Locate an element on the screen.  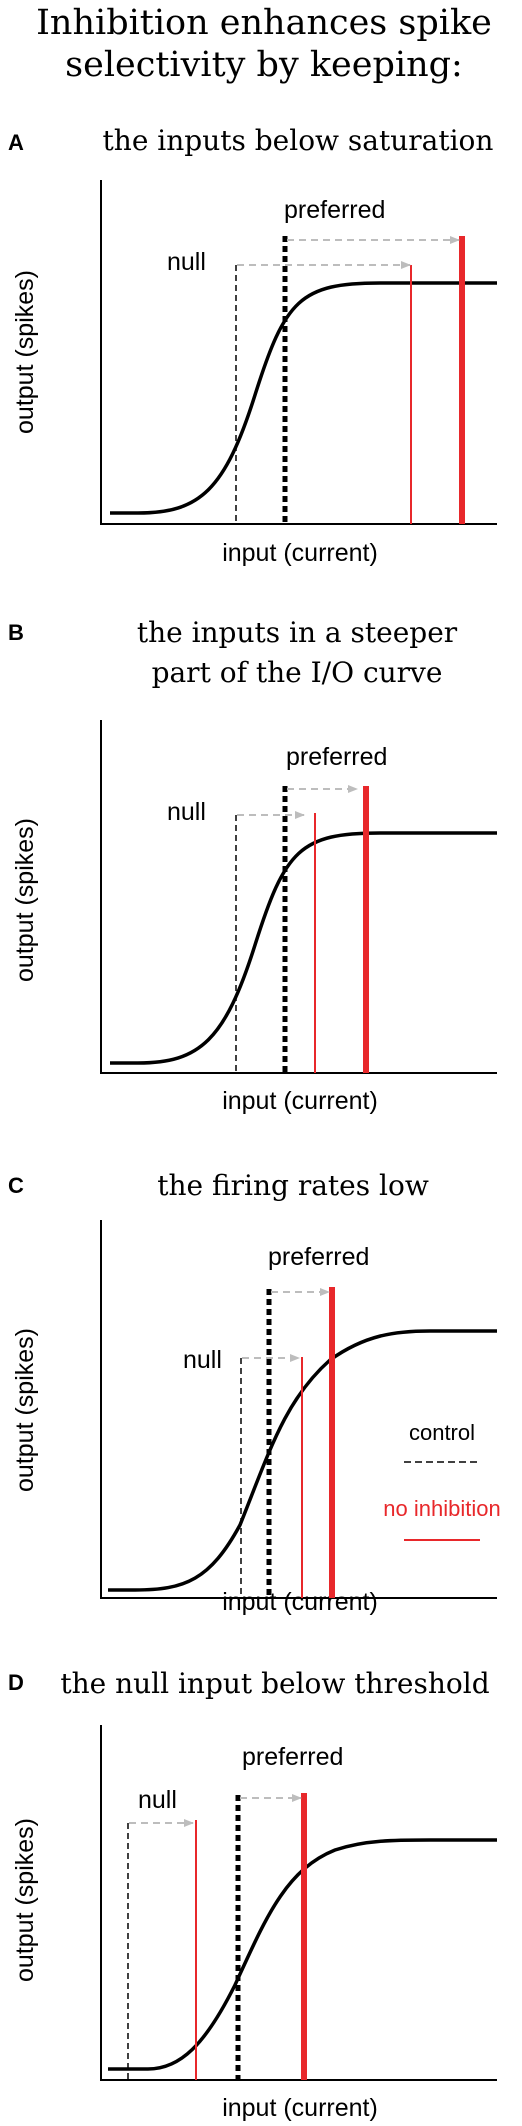
figure-title-line1: Inhibition enhances spike is located at coordinates (264, 23).